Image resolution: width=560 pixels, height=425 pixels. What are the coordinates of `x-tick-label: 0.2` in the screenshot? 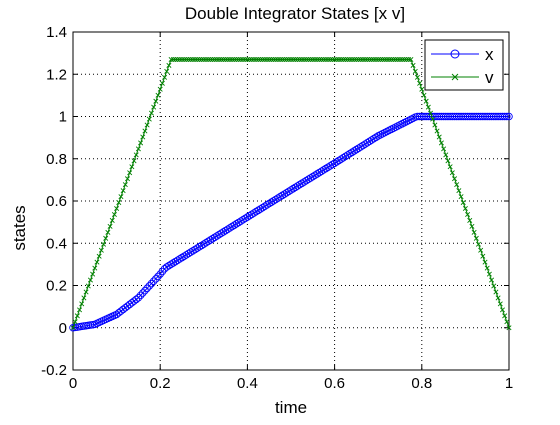 It's located at (160, 383).